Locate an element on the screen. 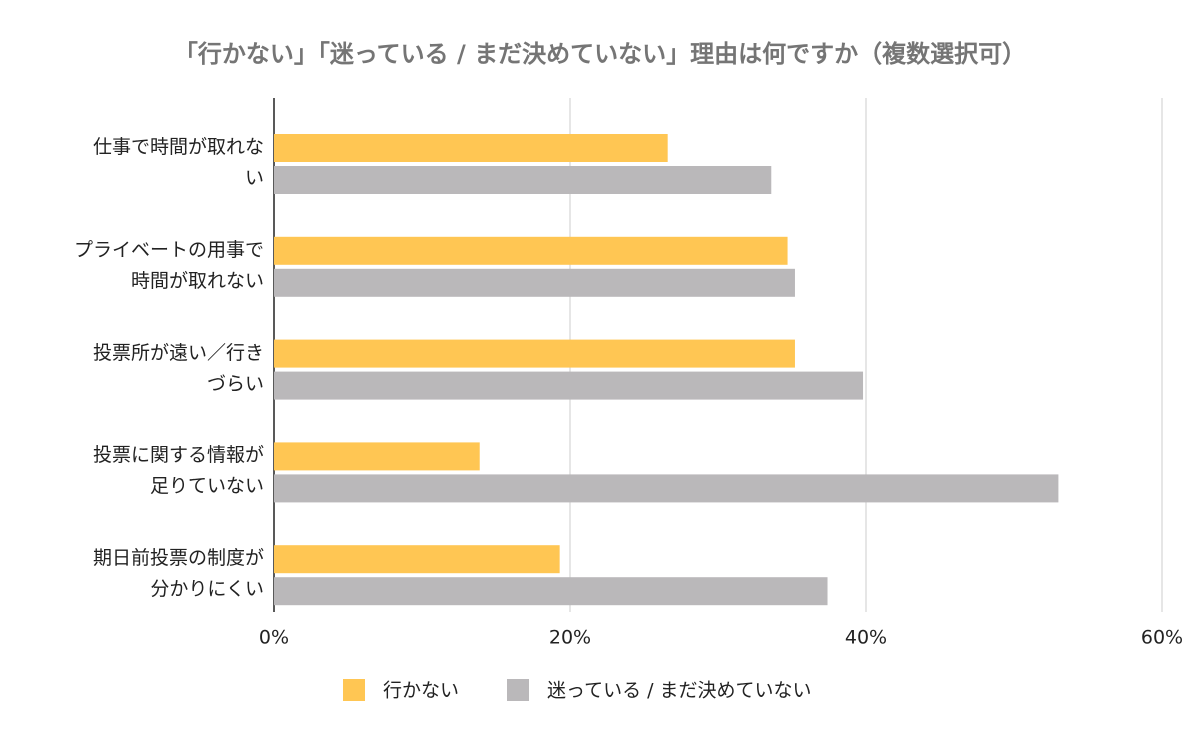 This screenshot has width=1200, height=742. x-tick-label: 20% is located at coordinates (570, 638).